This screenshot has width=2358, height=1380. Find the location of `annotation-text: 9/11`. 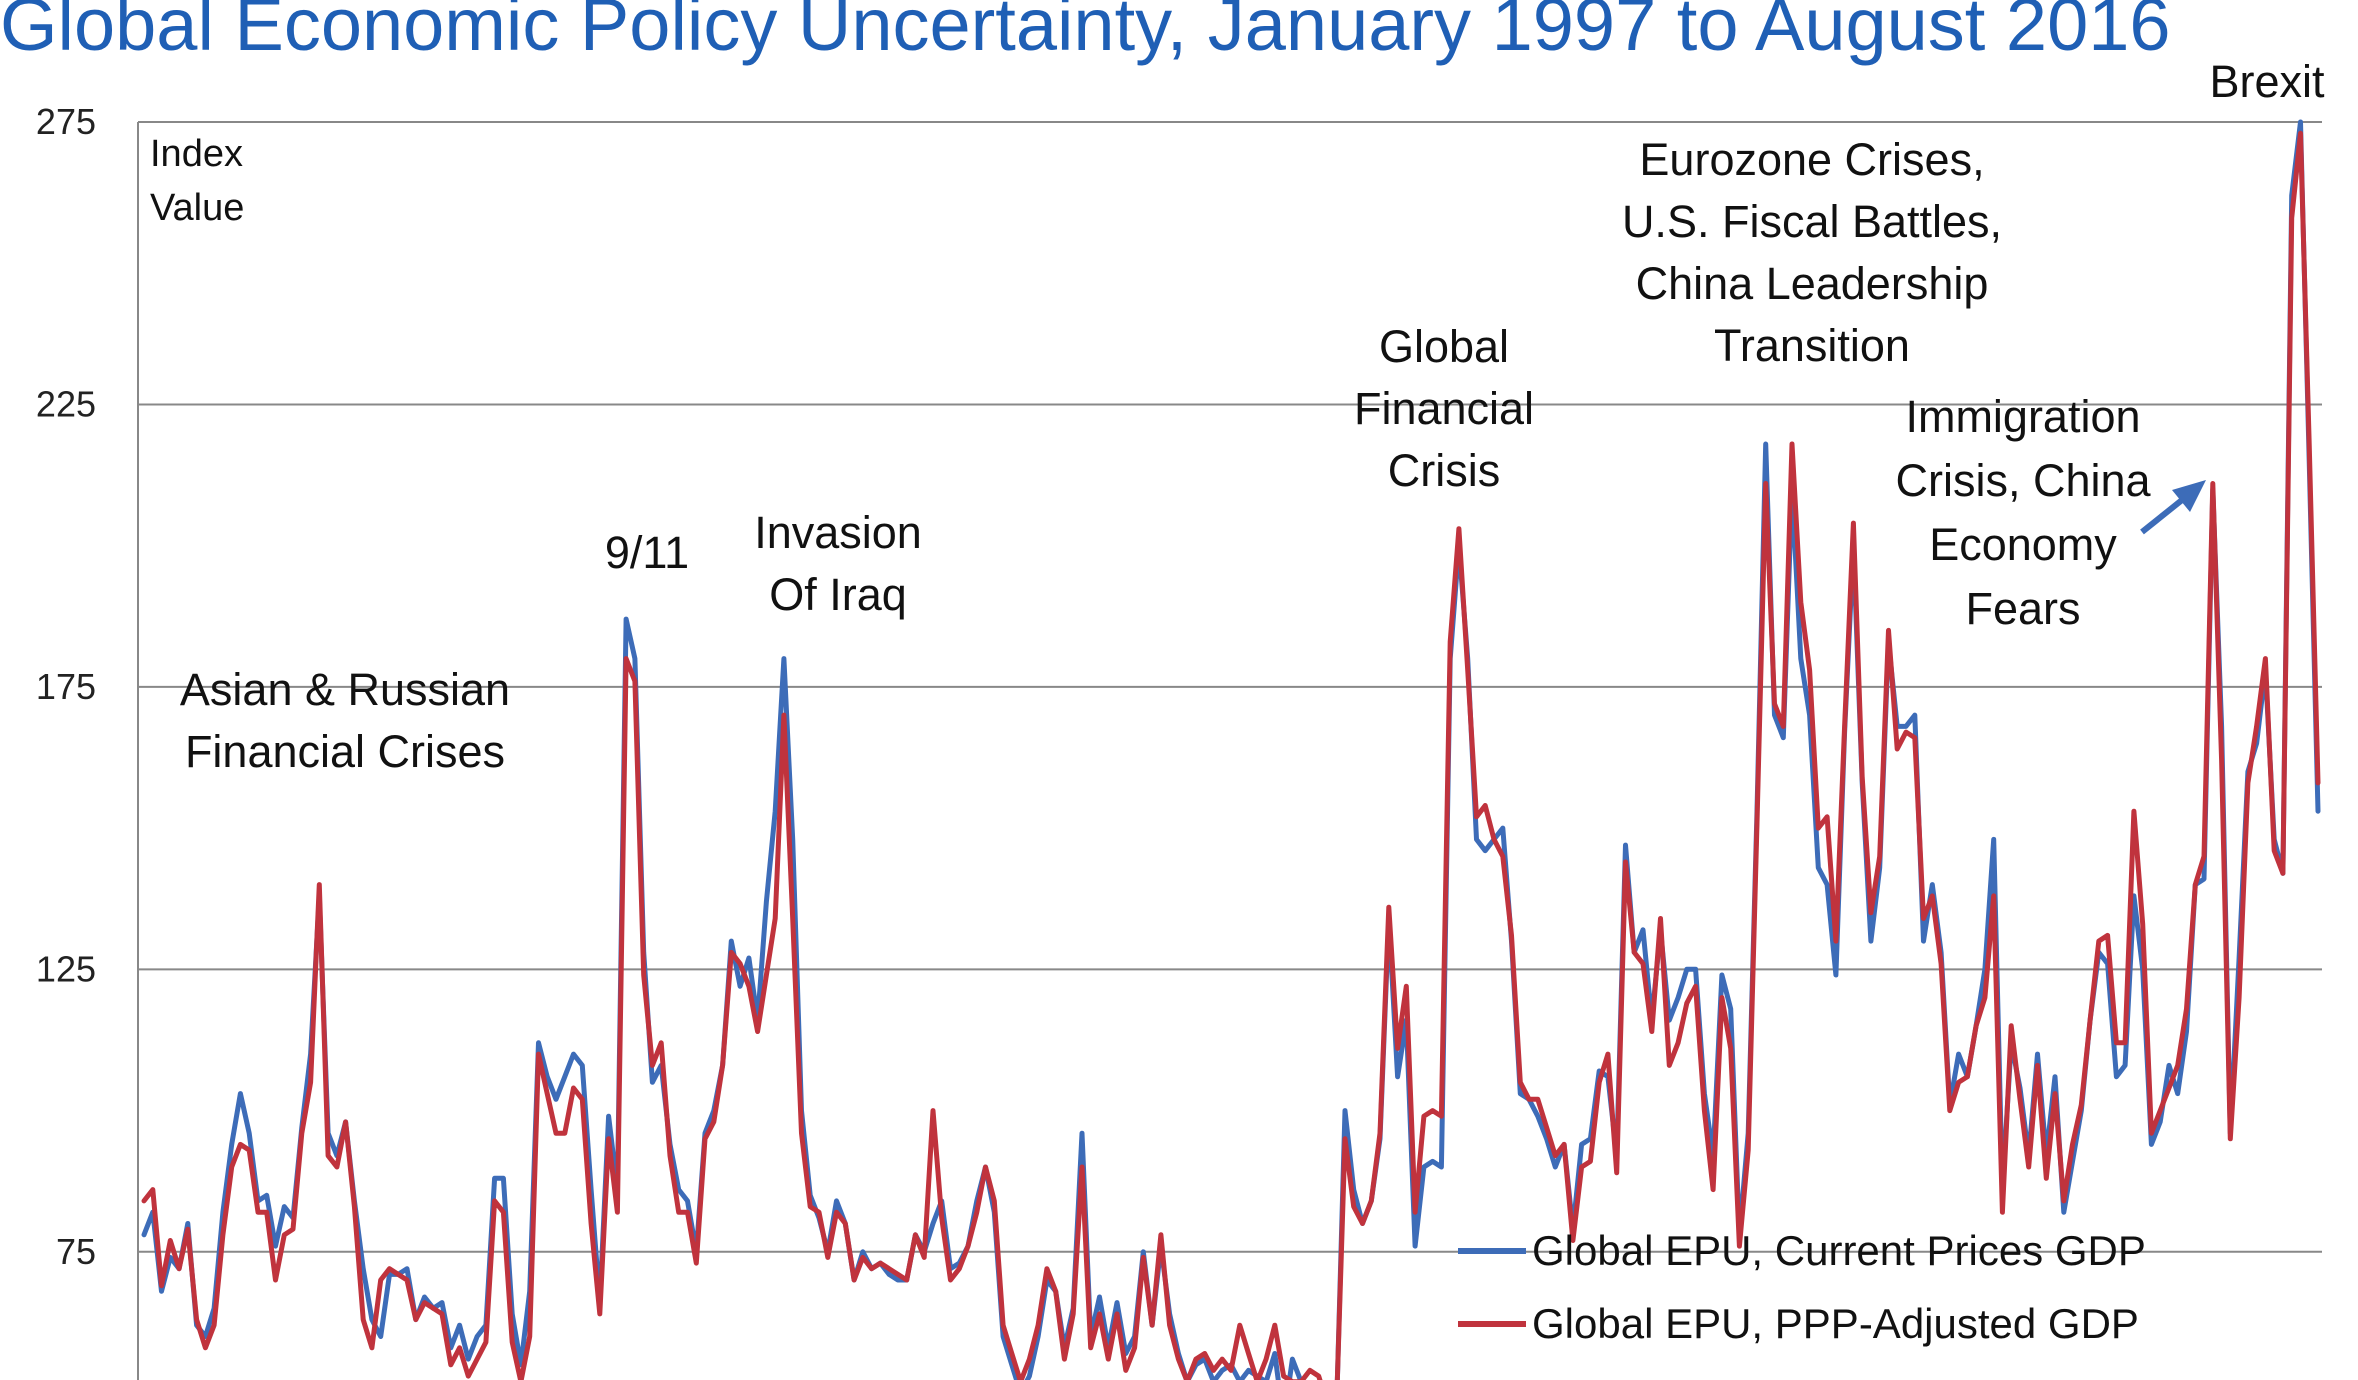

annotation-text: 9/11 is located at coordinates (647, 552).